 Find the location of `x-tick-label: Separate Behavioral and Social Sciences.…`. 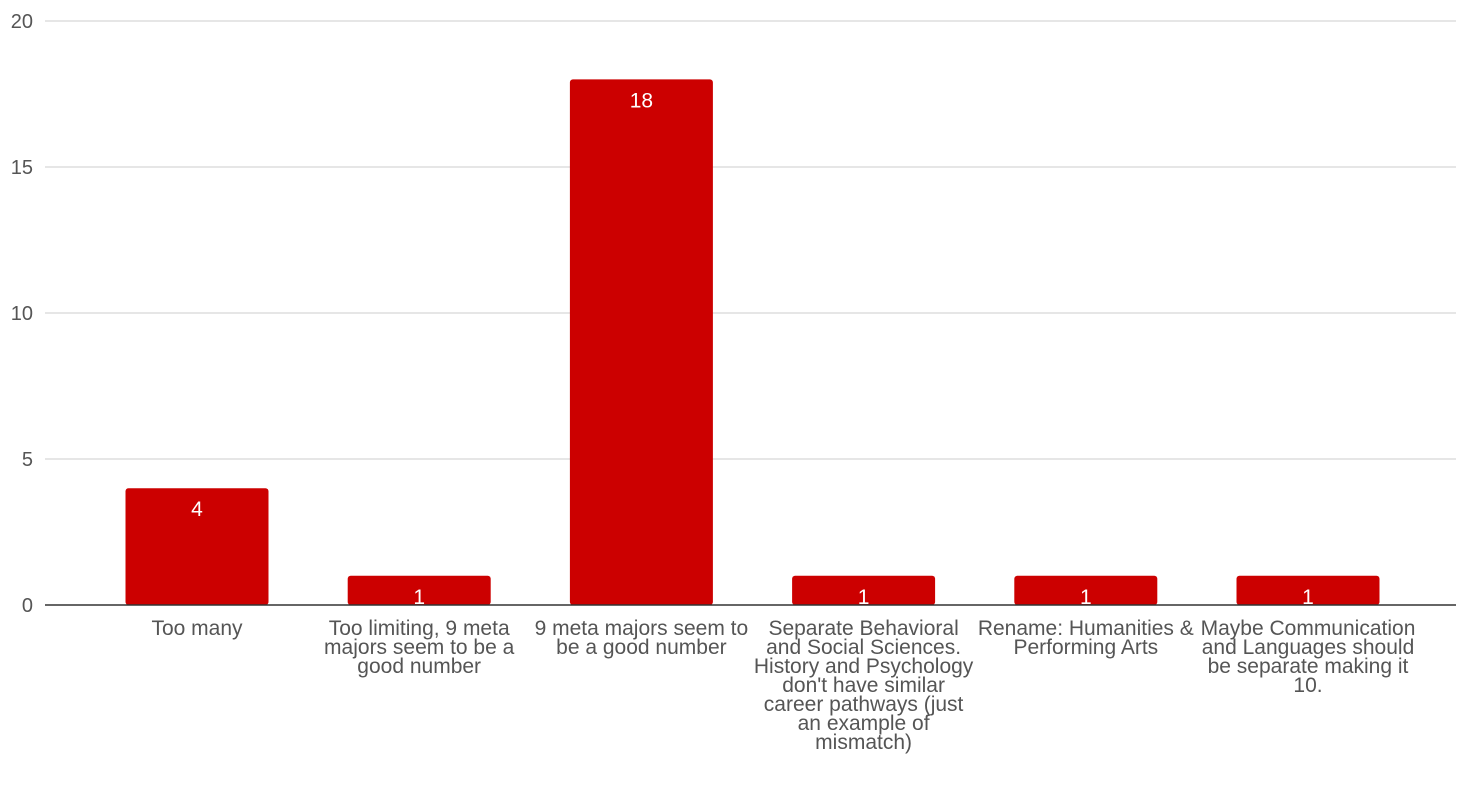

x-tick-label: Separate Behavioral and Social Sciences.… is located at coordinates (863, 685).